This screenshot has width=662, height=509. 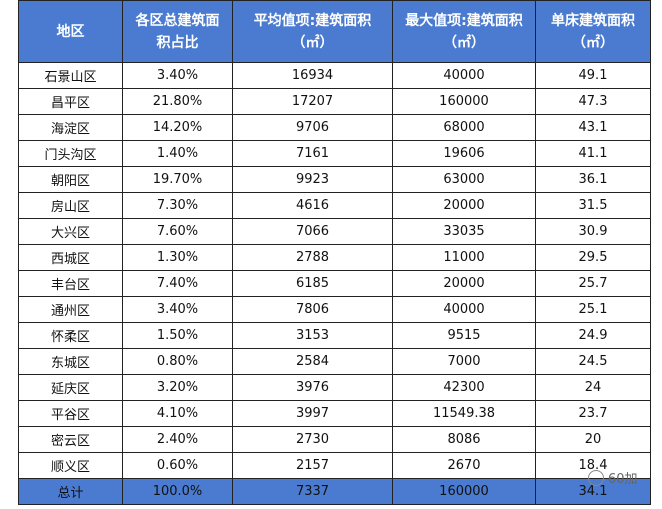 I want to click on table-cell: 3153, so click(x=312, y=335).